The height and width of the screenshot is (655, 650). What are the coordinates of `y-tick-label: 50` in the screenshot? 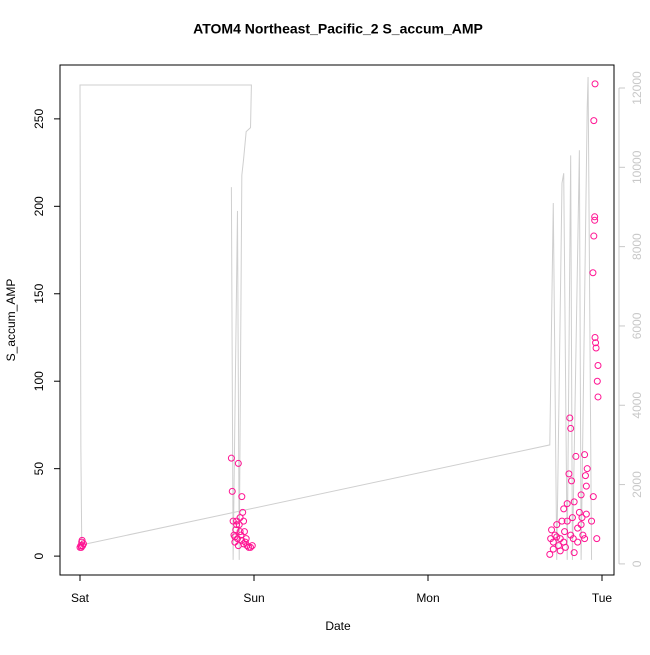 It's located at (39, 469).